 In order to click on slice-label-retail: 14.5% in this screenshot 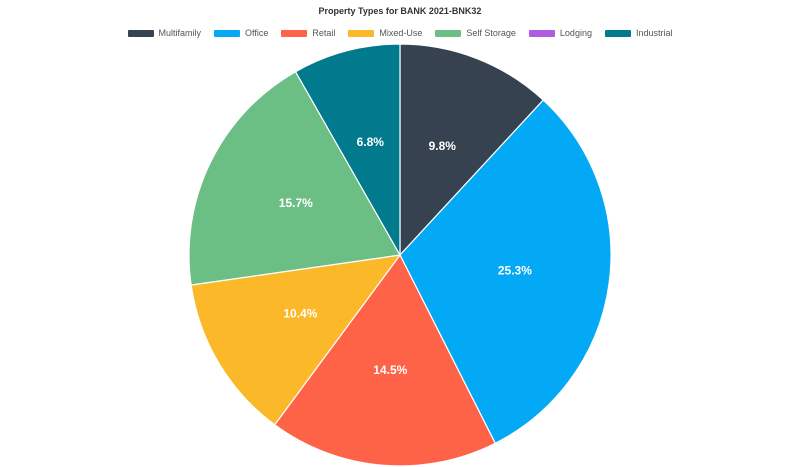, I will do `click(390, 370)`.